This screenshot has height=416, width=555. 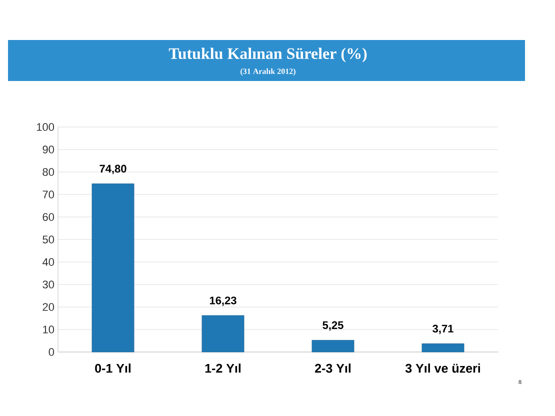 I want to click on y-tick-label: 50, so click(x=48, y=240).